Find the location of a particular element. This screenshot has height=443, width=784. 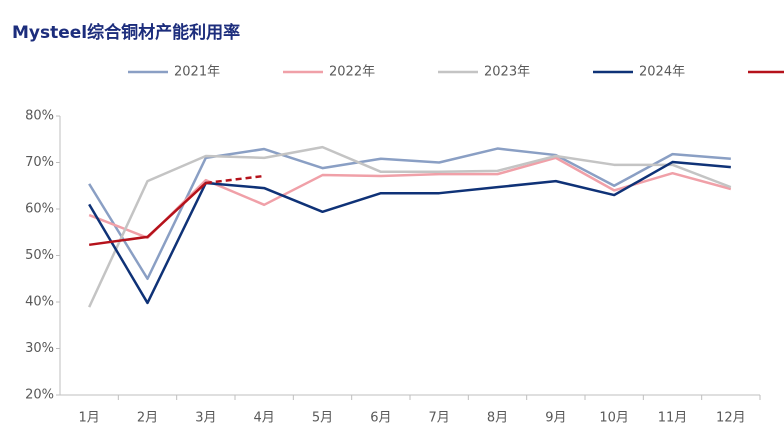

legend-label: 2021年 is located at coordinates (197, 72).